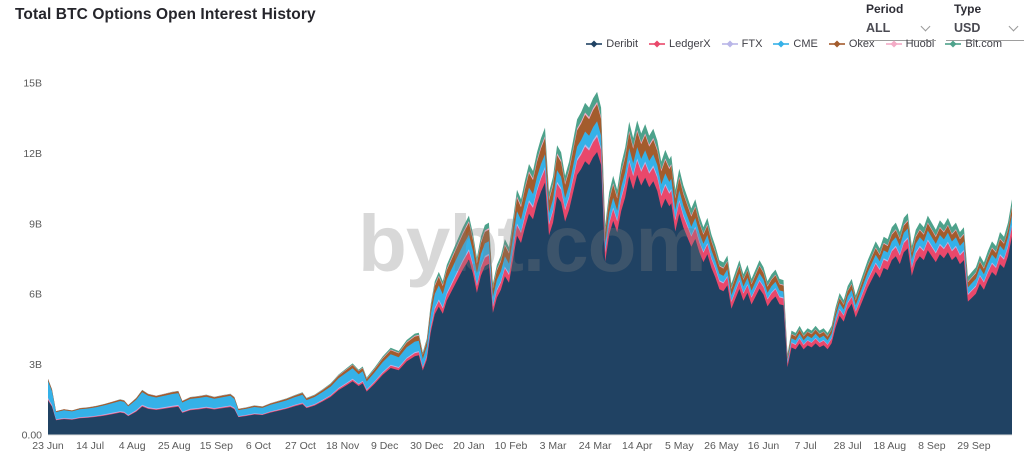  Describe the element at coordinates (511, 446) in the screenshot. I see `x-tick-label: 10 Feb` at that location.